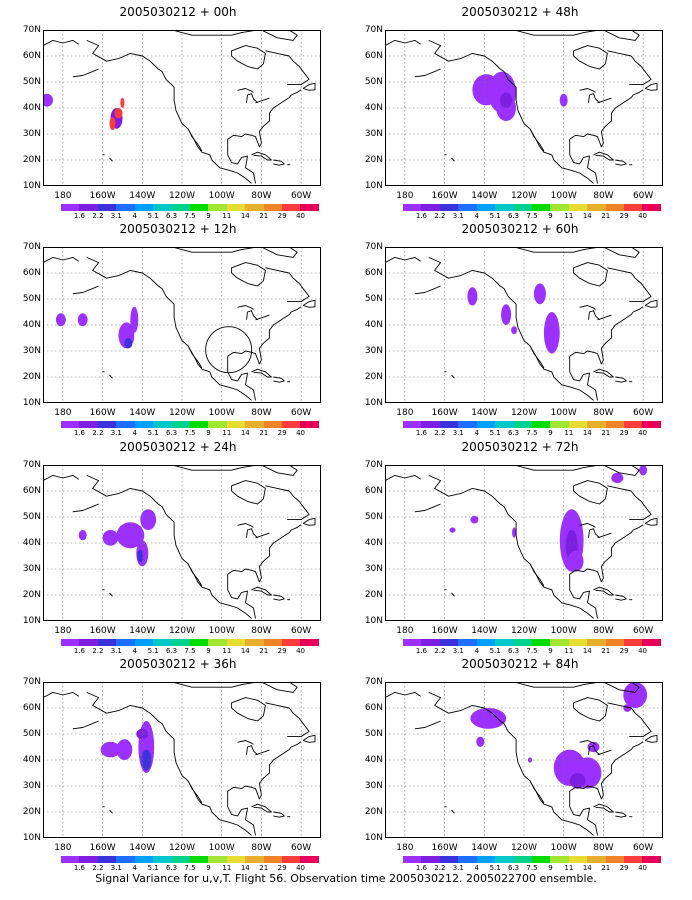 The height and width of the screenshot is (900, 692). What do you see at coordinates (31, 351) in the screenshot?
I see `lat-tick-label: 30N` at bounding box center [31, 351].